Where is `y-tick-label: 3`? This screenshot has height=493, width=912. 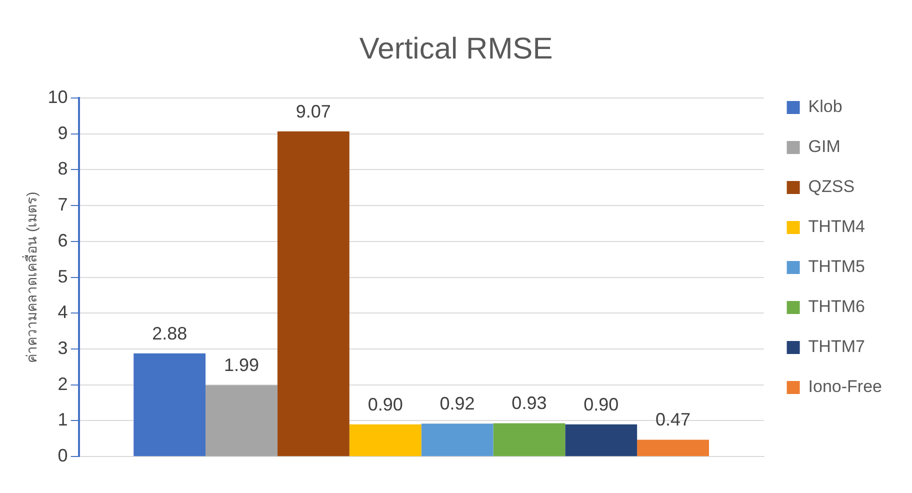 y-tick-label: 3 is located at coordinates (63, 348).